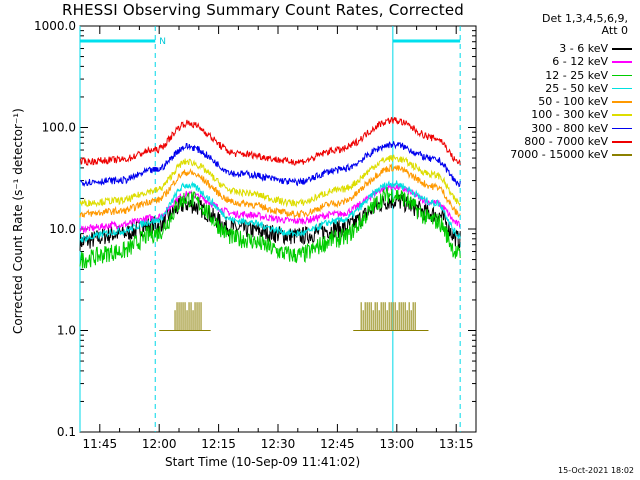  What do you see at coordinates (59, 128) in the screenshot?
I see `y-tick-label: 100.0` at bounding box center [59, 128].